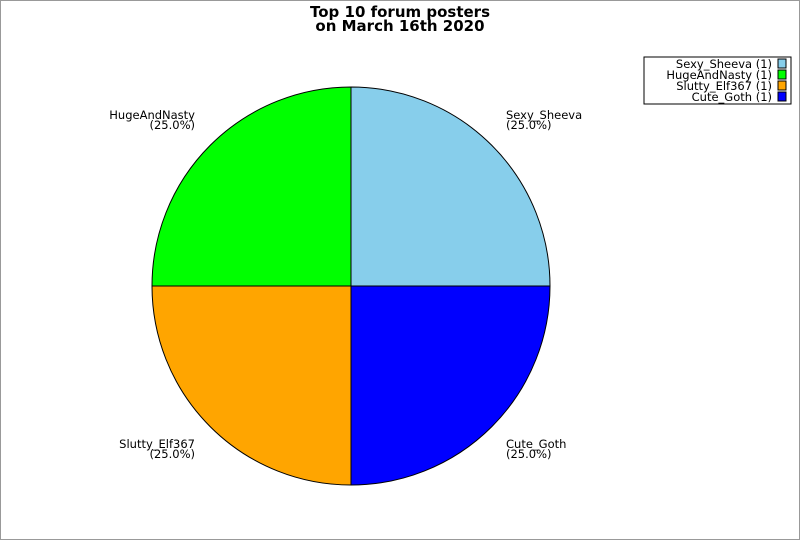 The image size is (800, 540). Describe the element at coordinates (251, 385) in the screenshot. I see `pie-slice-slutty_elf367` at that location.